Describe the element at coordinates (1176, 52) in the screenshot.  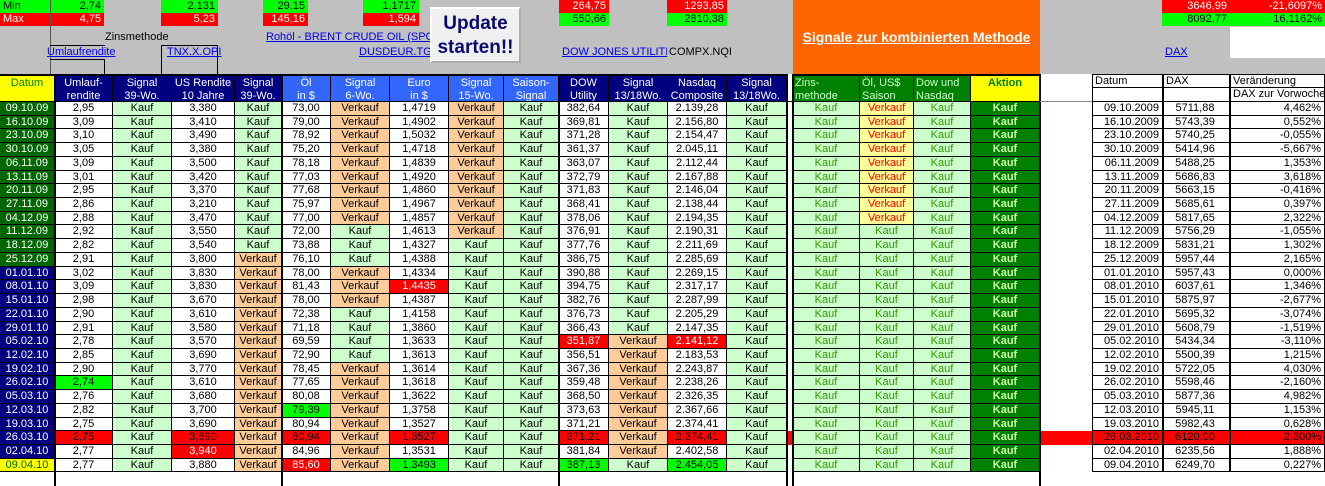
I see `dax-link: DAX` at that location.